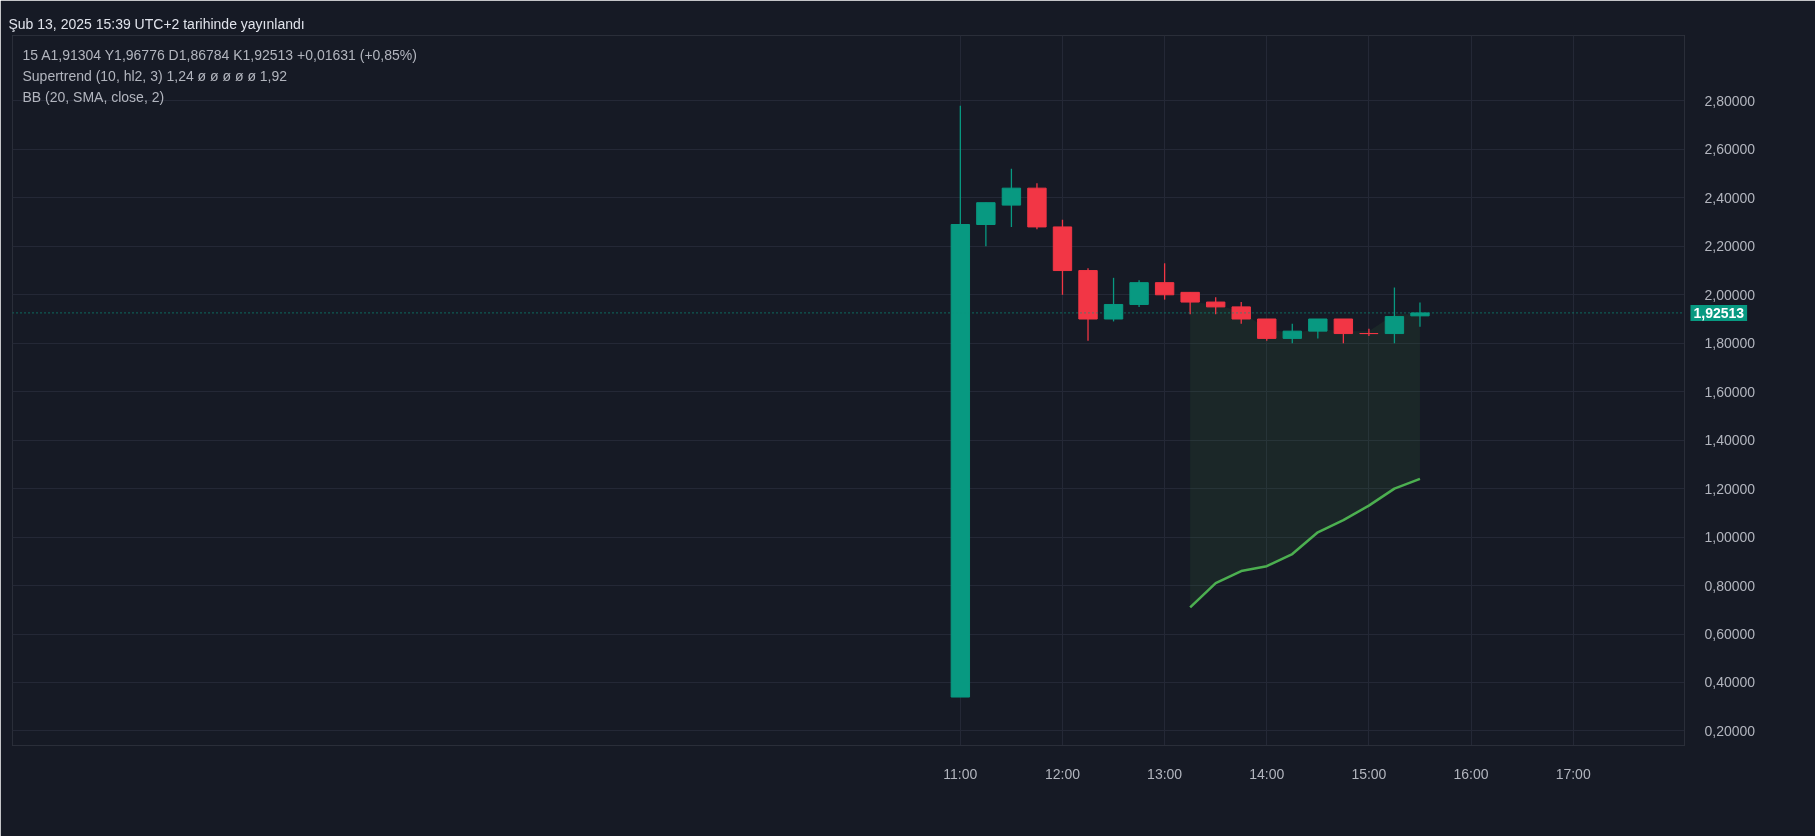 This screenshot has width=1815, height=836. I want to click on text: Supertrend (10, hl2, 3) 1,24 ø ø ø ø ø 1,92, so click(155, 75).